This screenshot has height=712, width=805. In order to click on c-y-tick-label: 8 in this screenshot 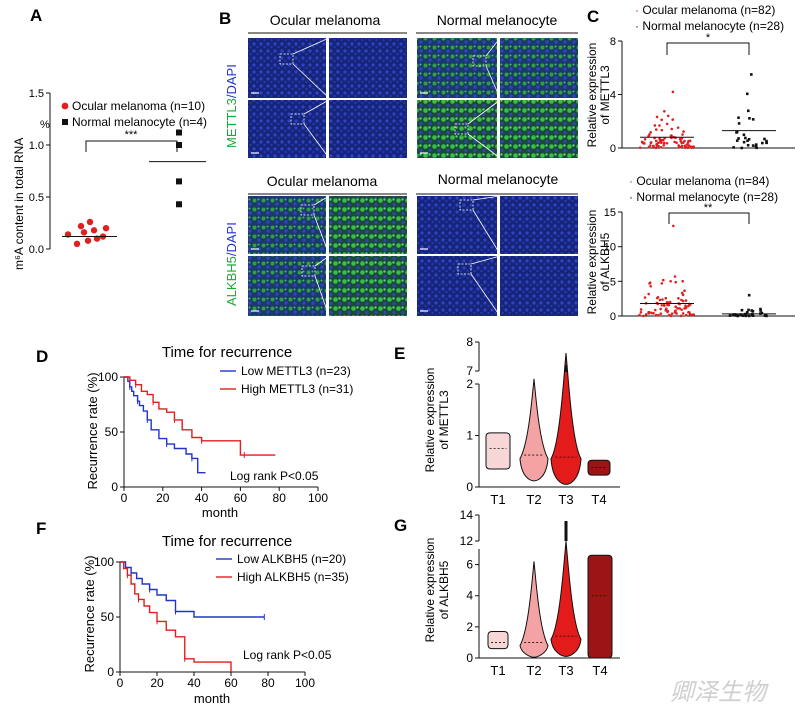, I will do `click(613, 42)`.